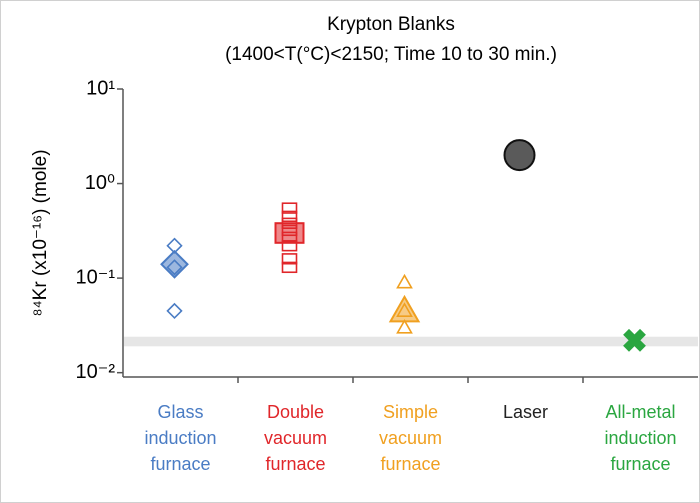  Describe the element at coordinates (391, 24) in the screenshot. I see `chart-title: Krypton Blanks` at that location.